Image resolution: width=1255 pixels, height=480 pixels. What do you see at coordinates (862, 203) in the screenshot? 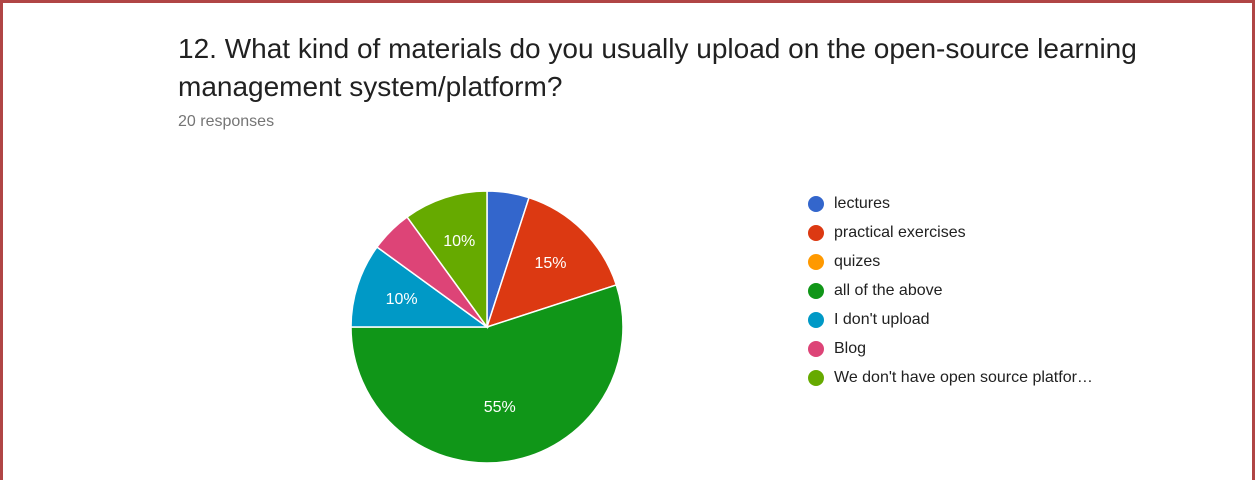
I see `legend-label: lectures` at bounding box center [862, 203].